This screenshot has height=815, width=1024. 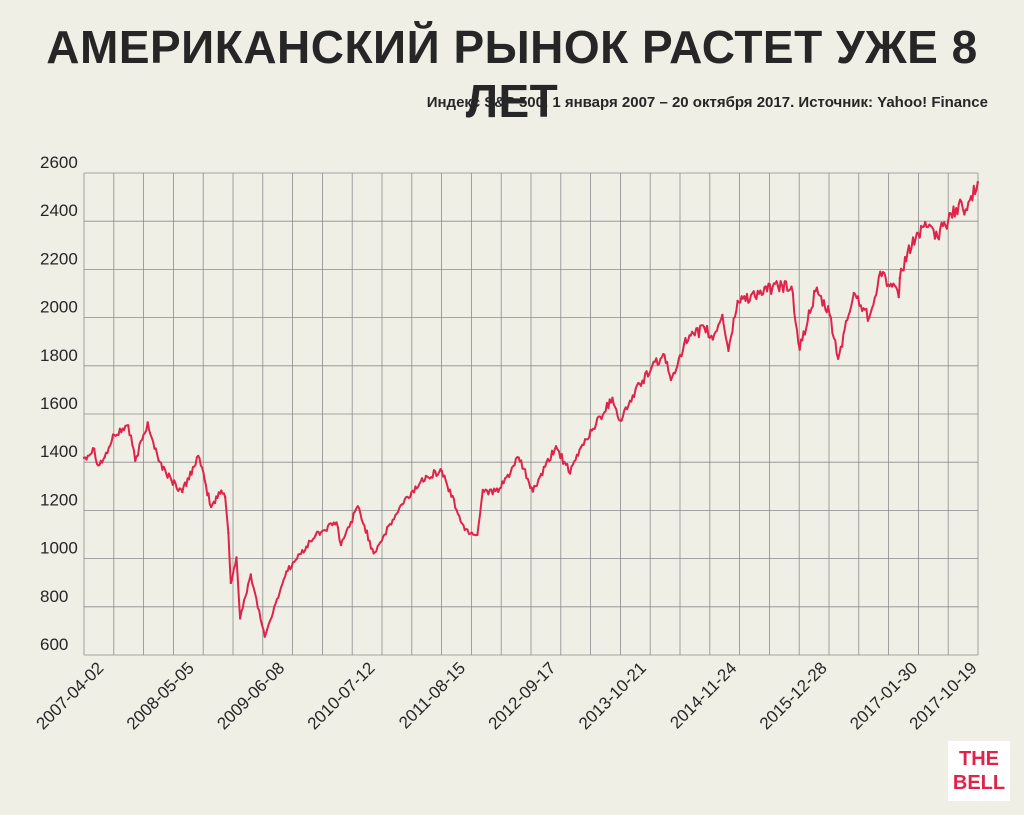 I want to click on logo-line-1: THE, so click(x=979, y=759).